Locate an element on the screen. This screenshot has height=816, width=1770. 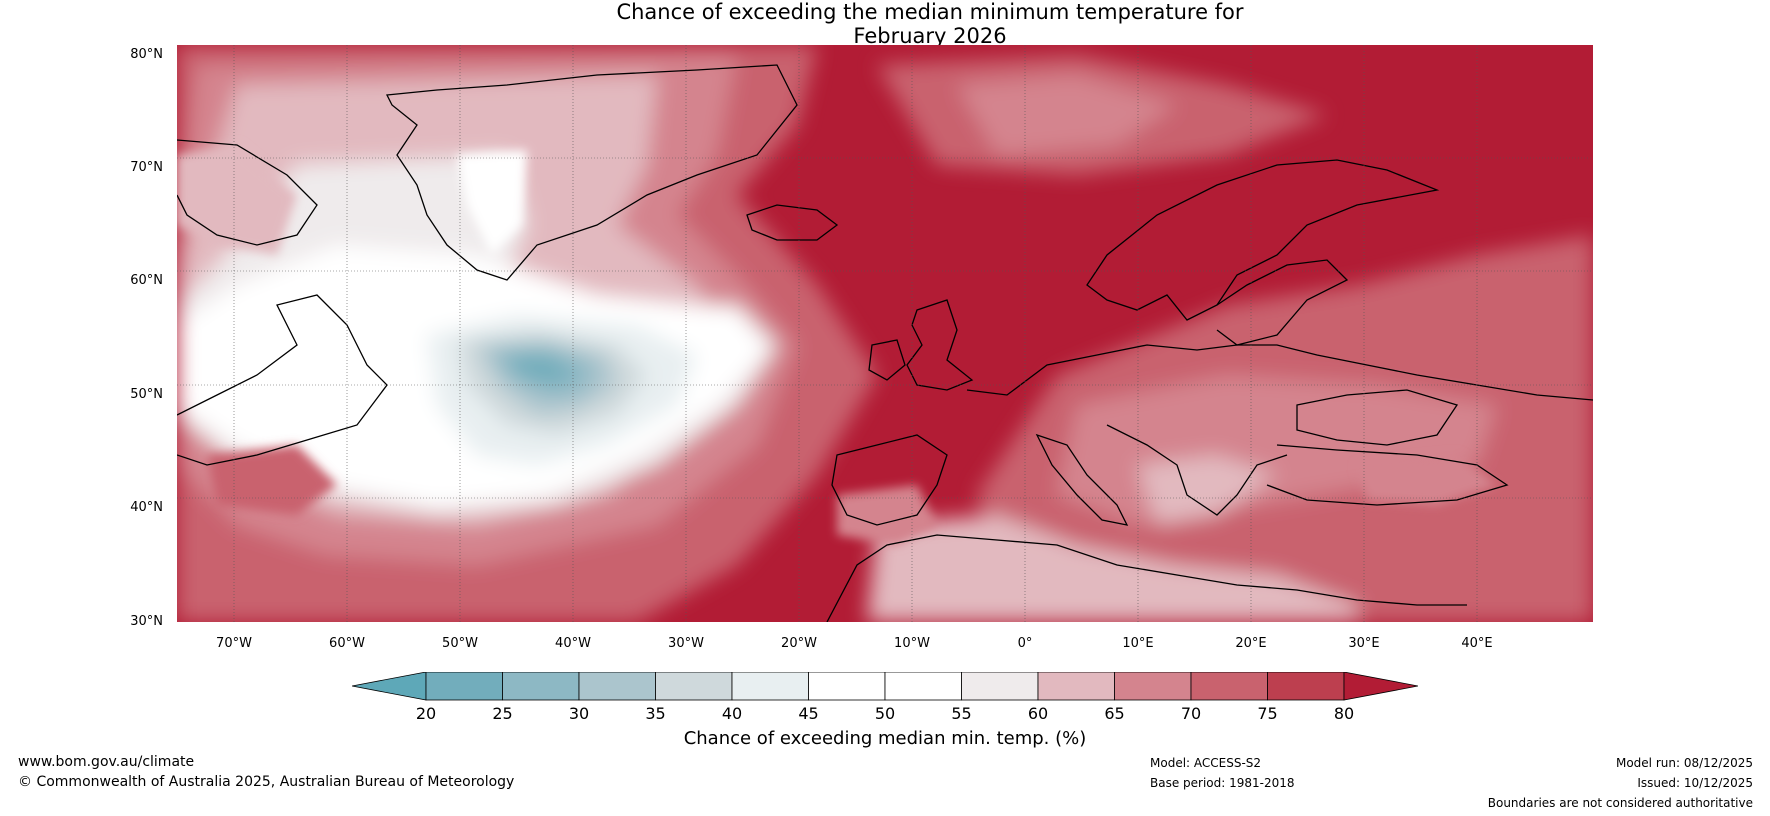
region-light-pink-sahara is located at coordinates (1112, 568).